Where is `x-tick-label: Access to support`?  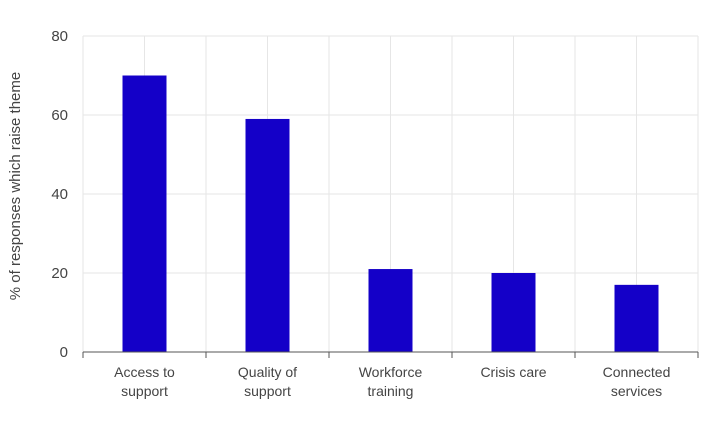
x-tick-label: Access to support is located at coordinates (144, 381).